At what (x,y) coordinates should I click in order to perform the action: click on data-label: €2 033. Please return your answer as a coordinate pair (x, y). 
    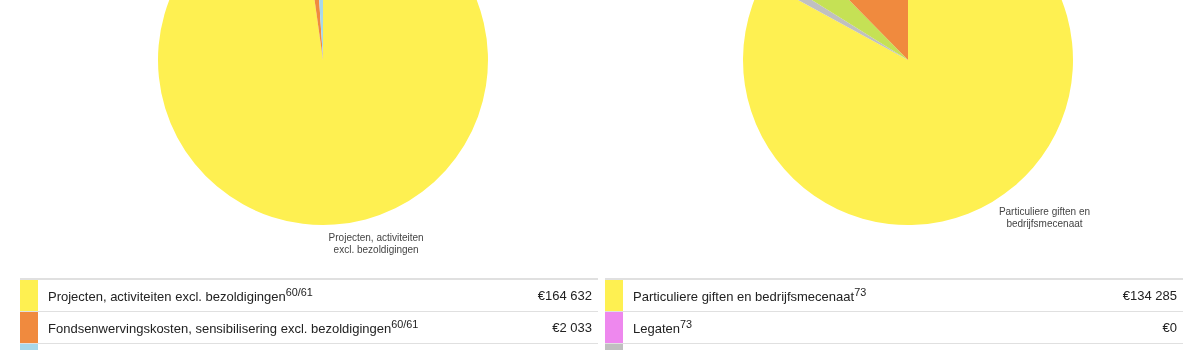
    Looking at the image, I should click on (572, 327).